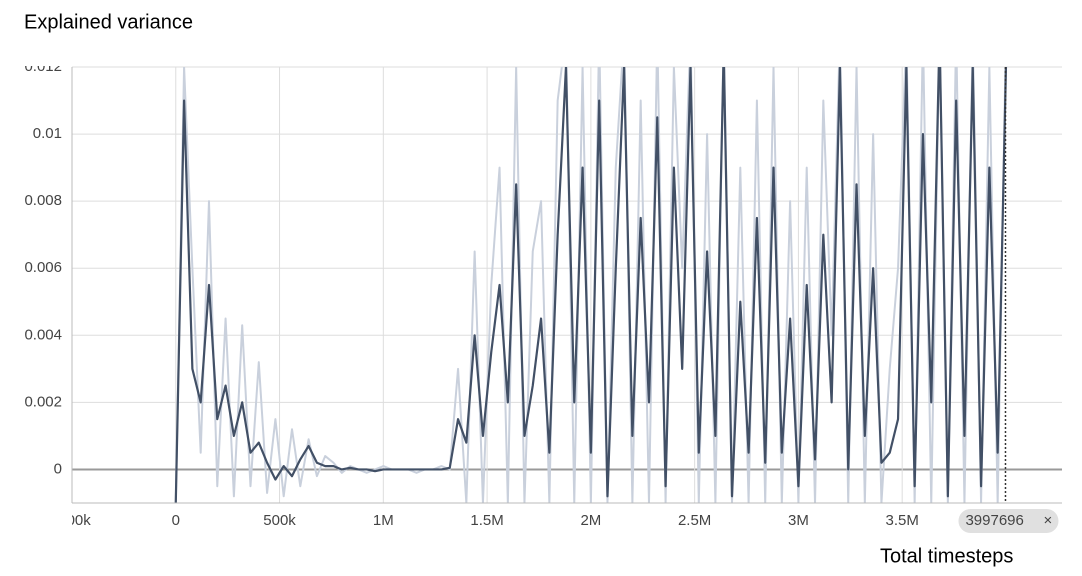 Image resolution: width=1082 pixels, height=576 pixels. What do you see at coordinates (279, 520) in the screenshot?
I see `x-tick-label: 500k` at bounding box center [279, 520].